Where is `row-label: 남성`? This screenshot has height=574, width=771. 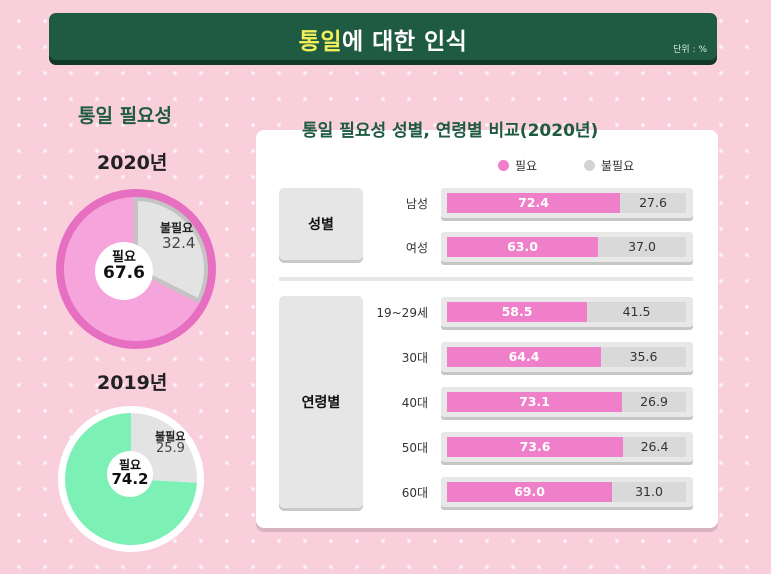
row-label: 남성 is located at coordinates (416, 204).